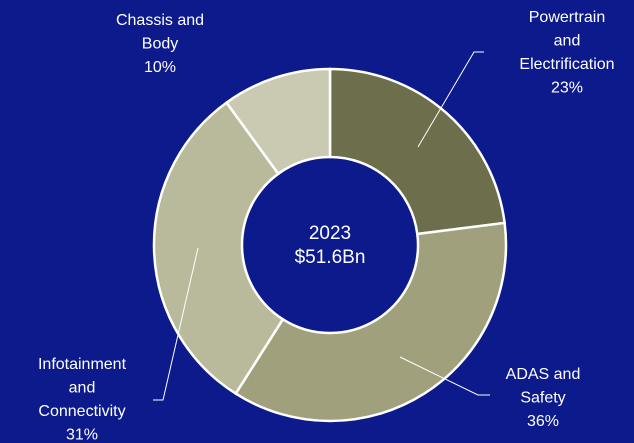 The width and height of the screenshot is (634, 443). Describe the element at coordinates (330, 233) in the screenshot. I see `center-title: 2023` at that location.